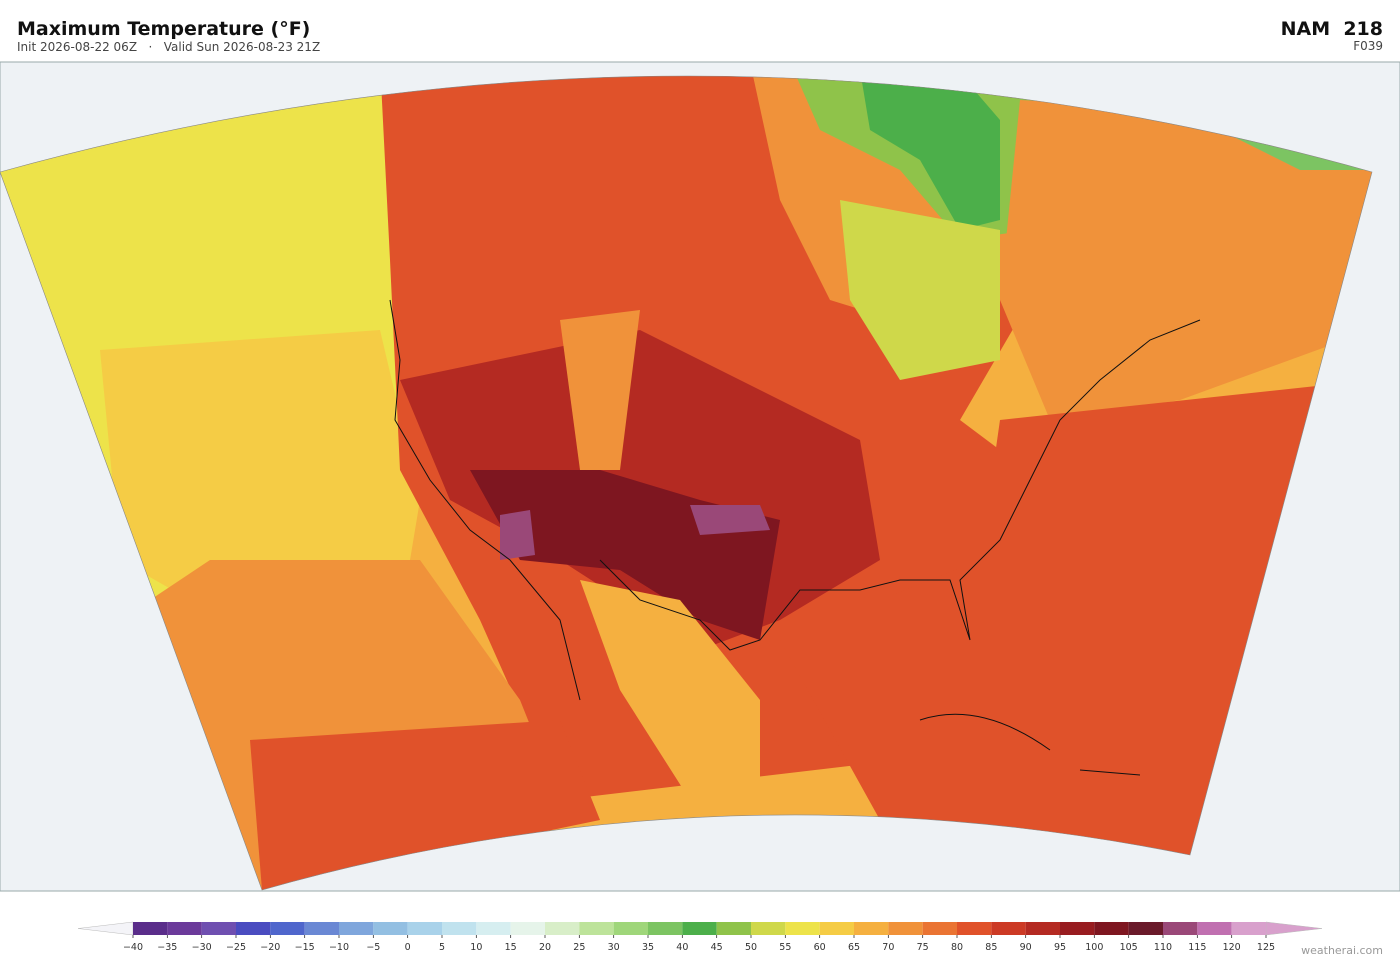 The height and width of the screenshot is (969, 1400). I want to click on colorbar-tick-label: −15, so click(305, 947).